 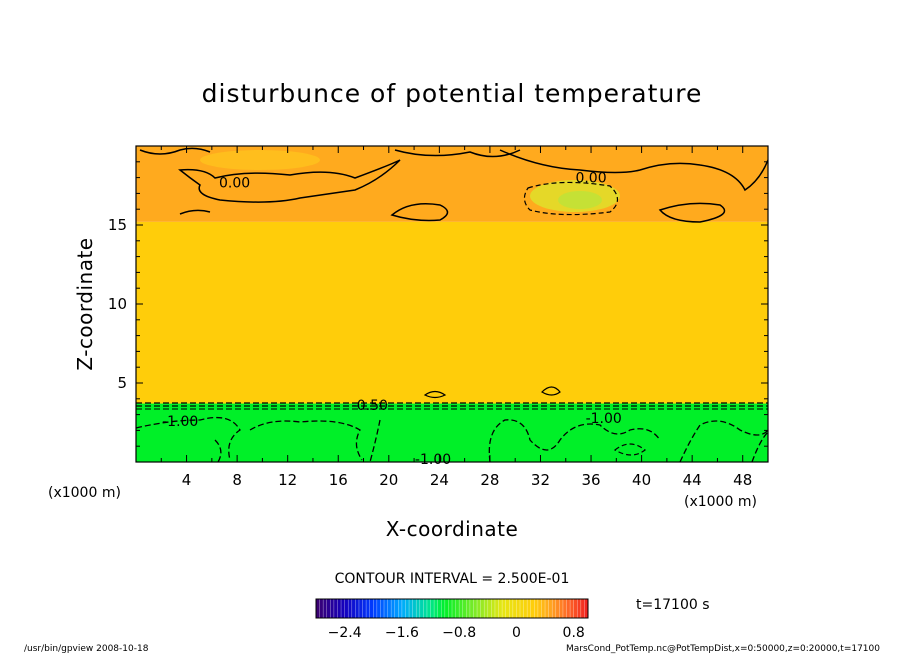 What do you see at coordinates (452, 529) in the screenshot?
I see `x-axis-label: X-coordinate` at bounding box center [452, 529].